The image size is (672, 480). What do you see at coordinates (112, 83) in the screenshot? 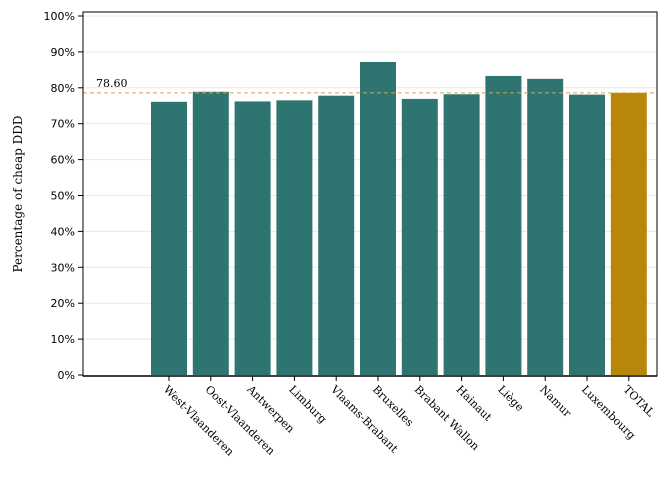
I see `reference-line-label: 78.60` at bounding box center [112, 83].